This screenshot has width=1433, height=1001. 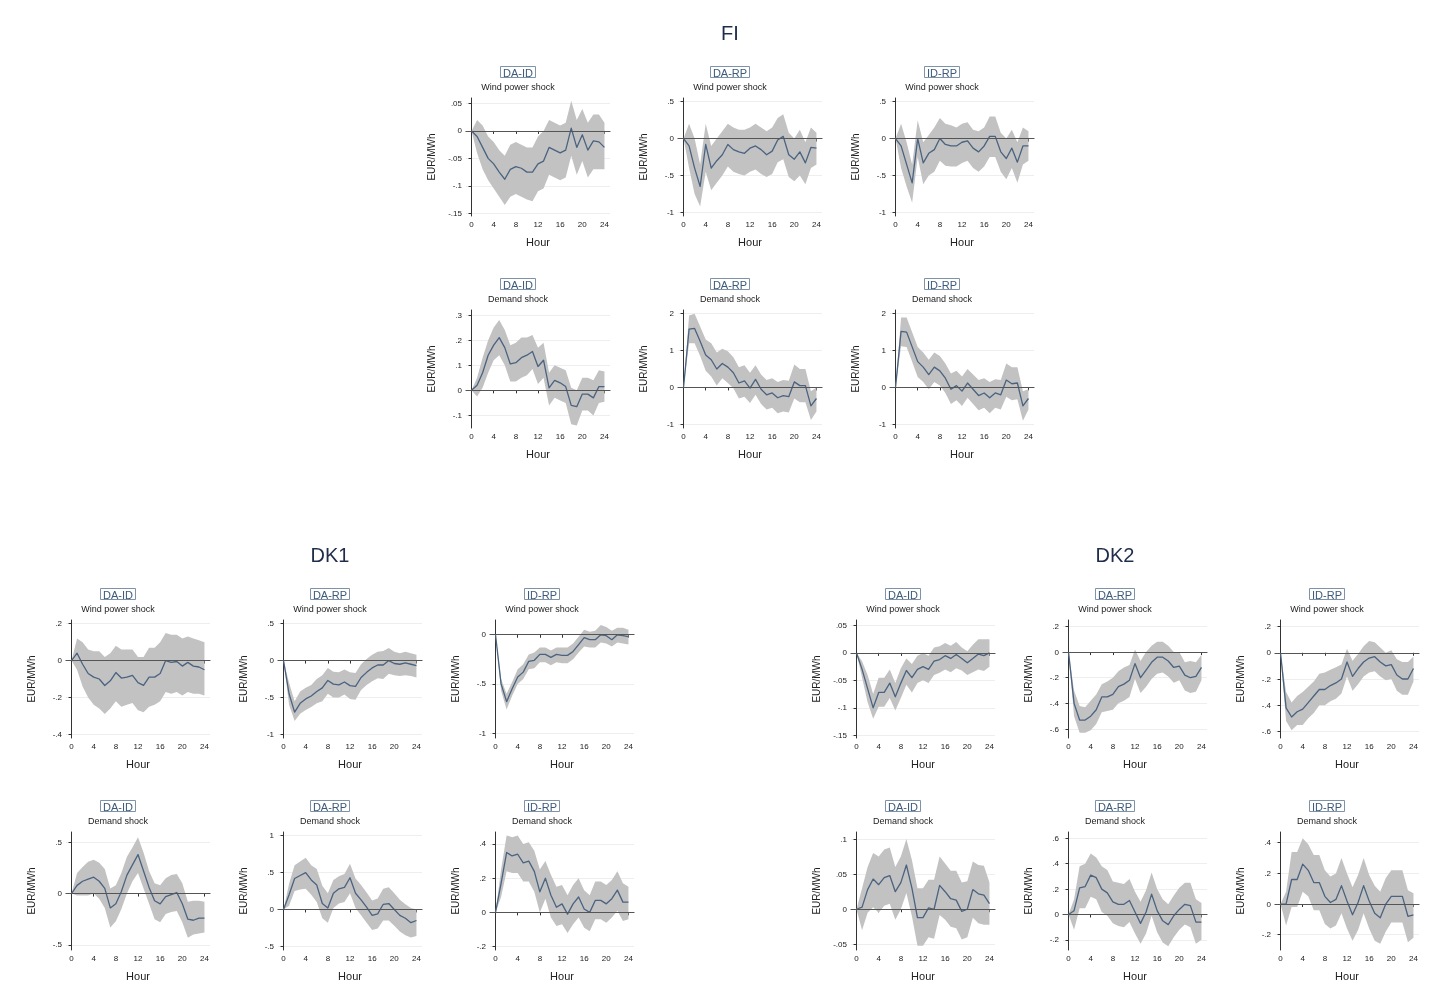 I want to click on y-tick-label: .1, so click(x=459, y=365).